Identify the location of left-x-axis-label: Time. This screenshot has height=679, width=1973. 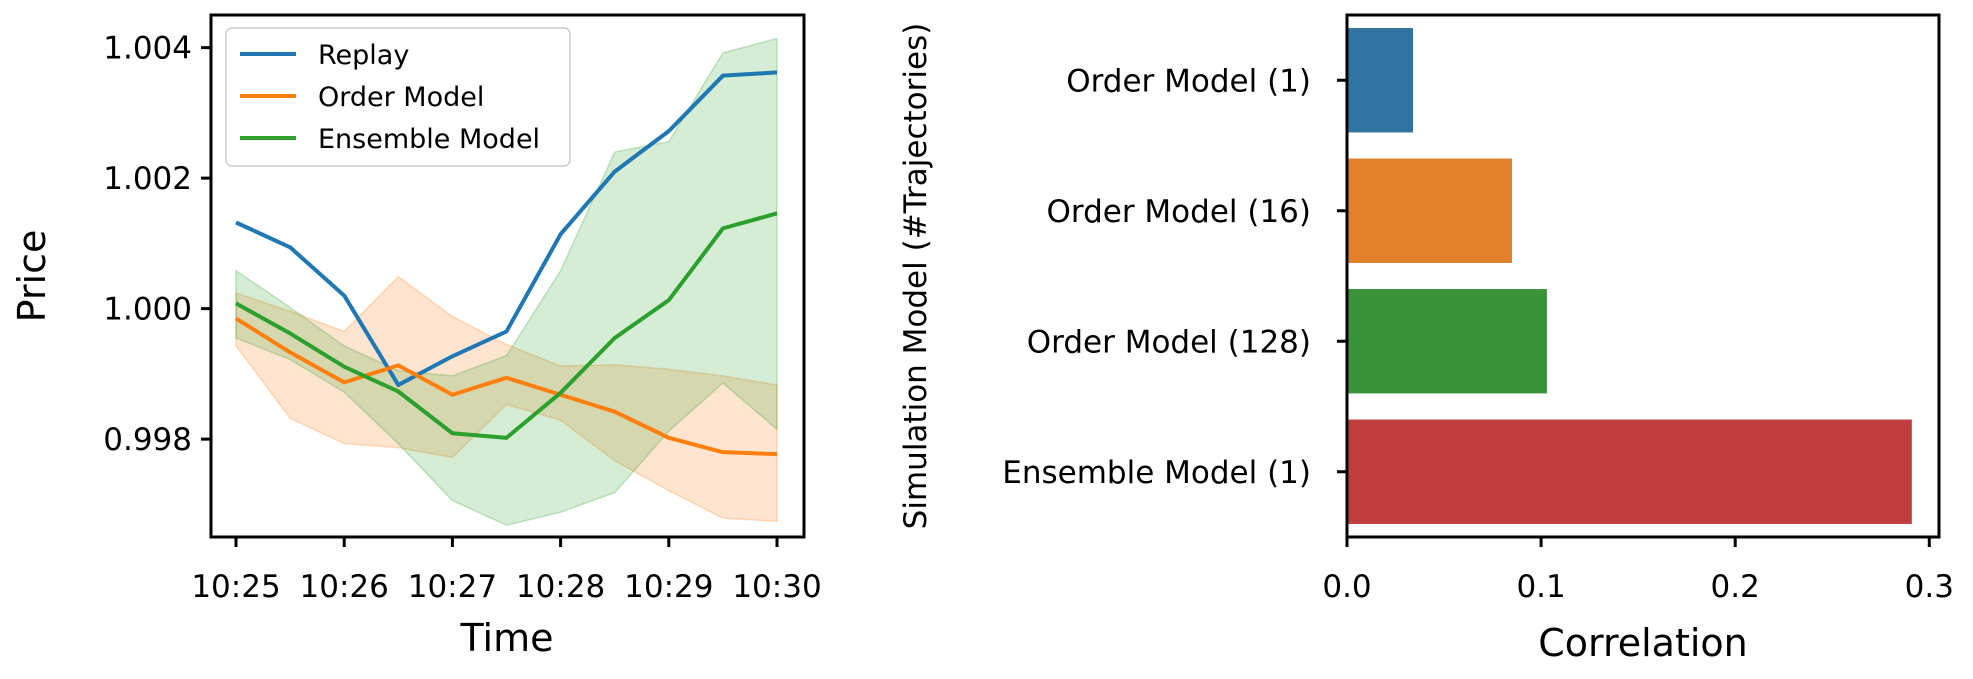
(507, 638).